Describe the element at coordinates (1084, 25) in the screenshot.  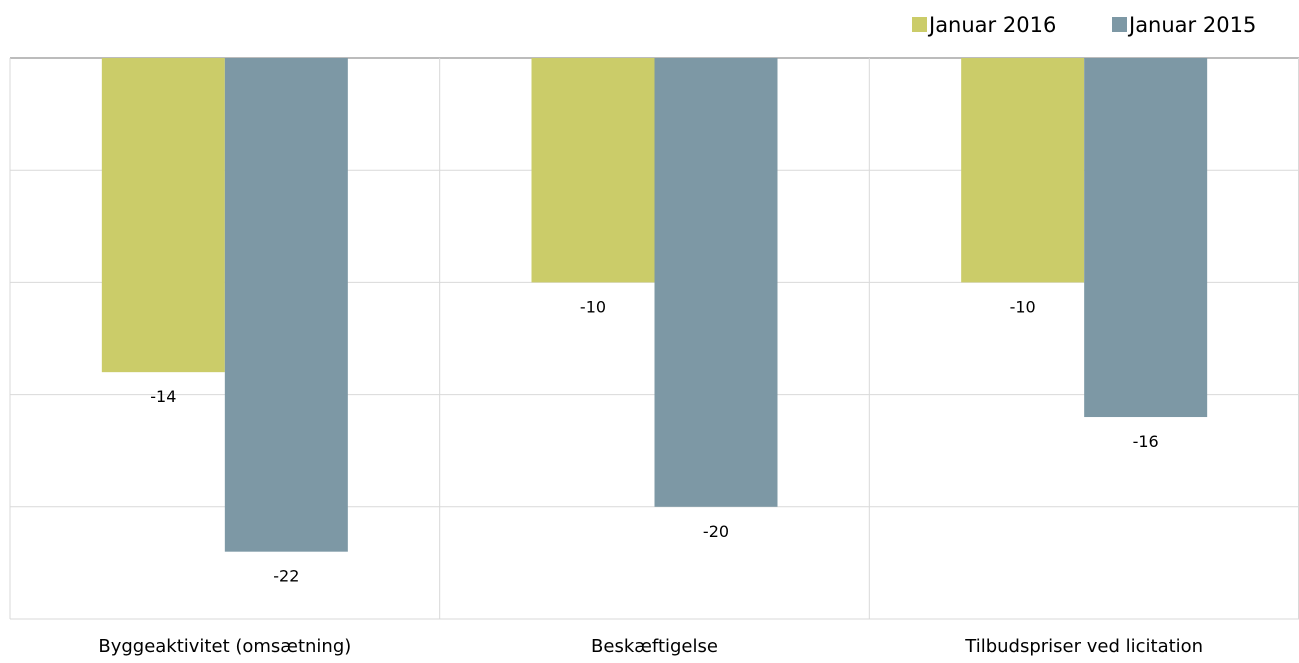
I see `legend: Januar 2016 Januar 2015` at that location.